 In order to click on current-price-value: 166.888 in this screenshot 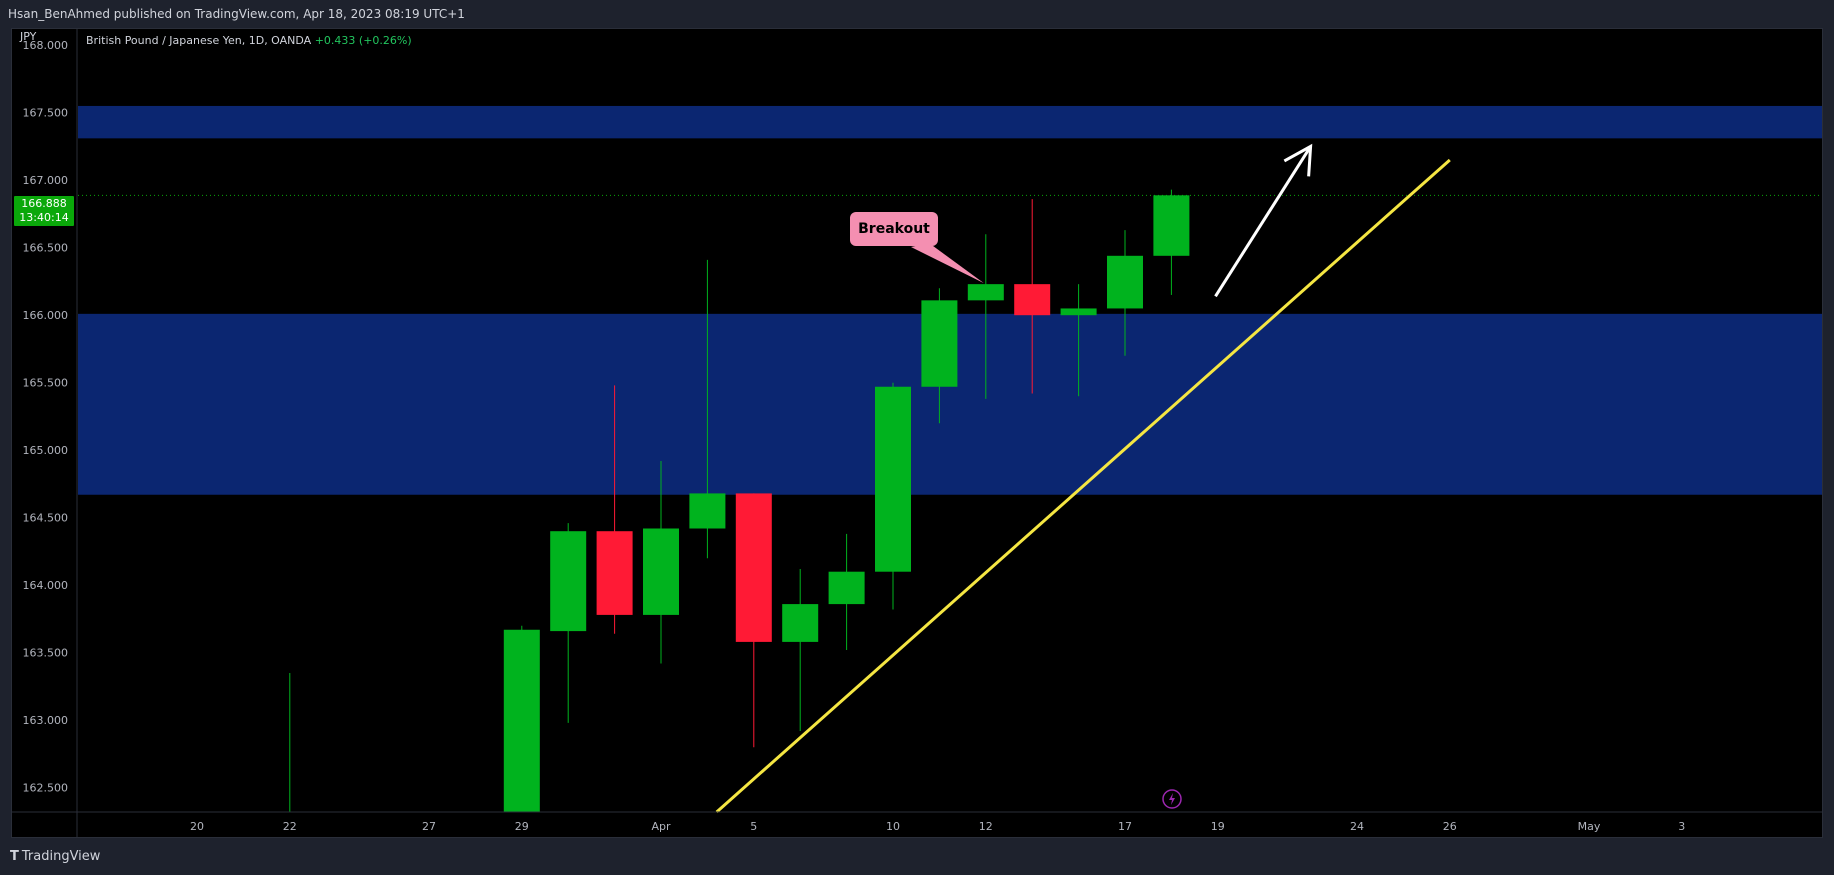, I will do `click(44, 203)`.